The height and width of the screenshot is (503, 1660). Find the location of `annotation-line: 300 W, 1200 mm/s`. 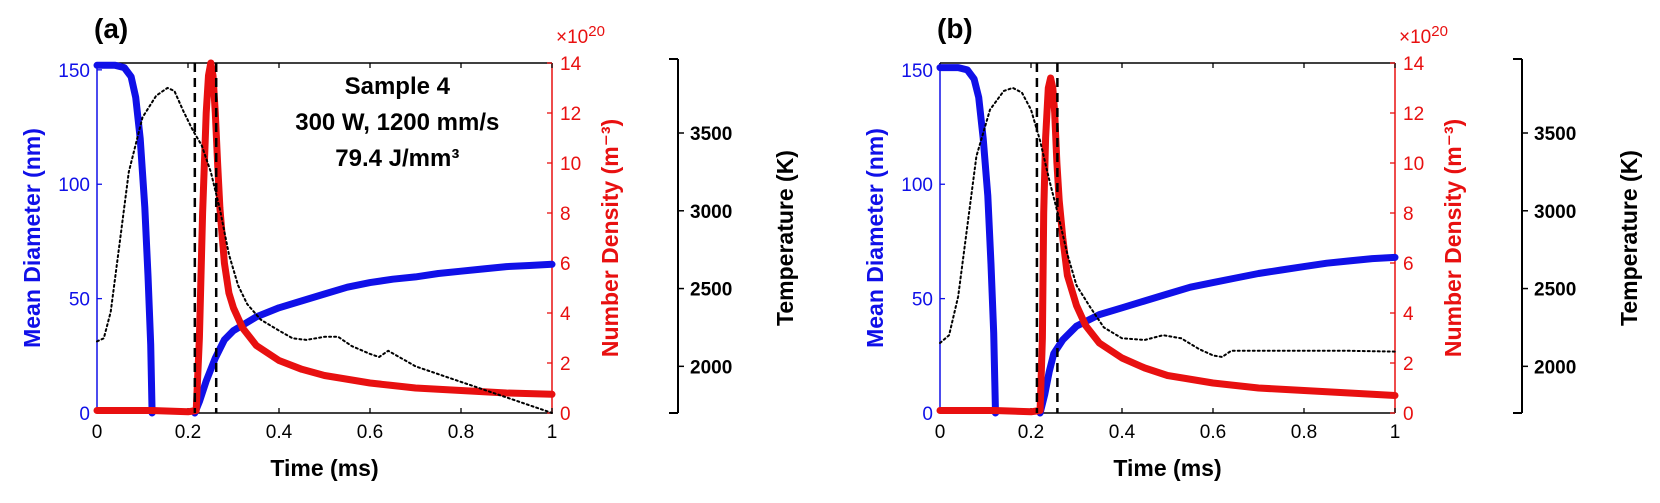

annotation-line: 300 W, 1200 mm/s is located at coordinates (397, 122).